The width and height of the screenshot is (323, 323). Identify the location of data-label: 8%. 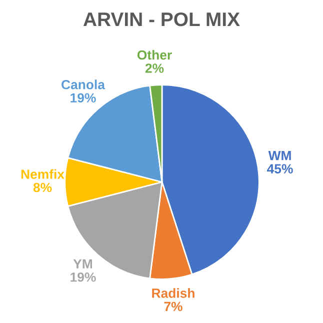
(42, 187).